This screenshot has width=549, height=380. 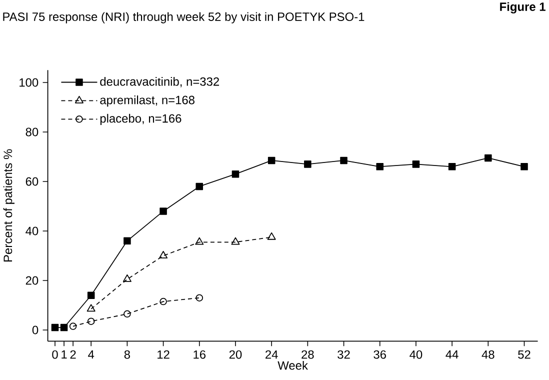 I want to click on y-tick-label: 0, so click(x=35, y=330).